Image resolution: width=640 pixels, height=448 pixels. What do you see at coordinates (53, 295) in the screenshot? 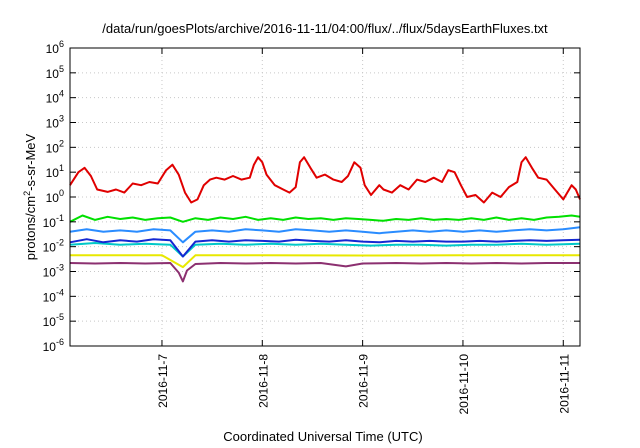
I see `y-tick-label: 10⁻⁴` at bounding box center [53, 295].